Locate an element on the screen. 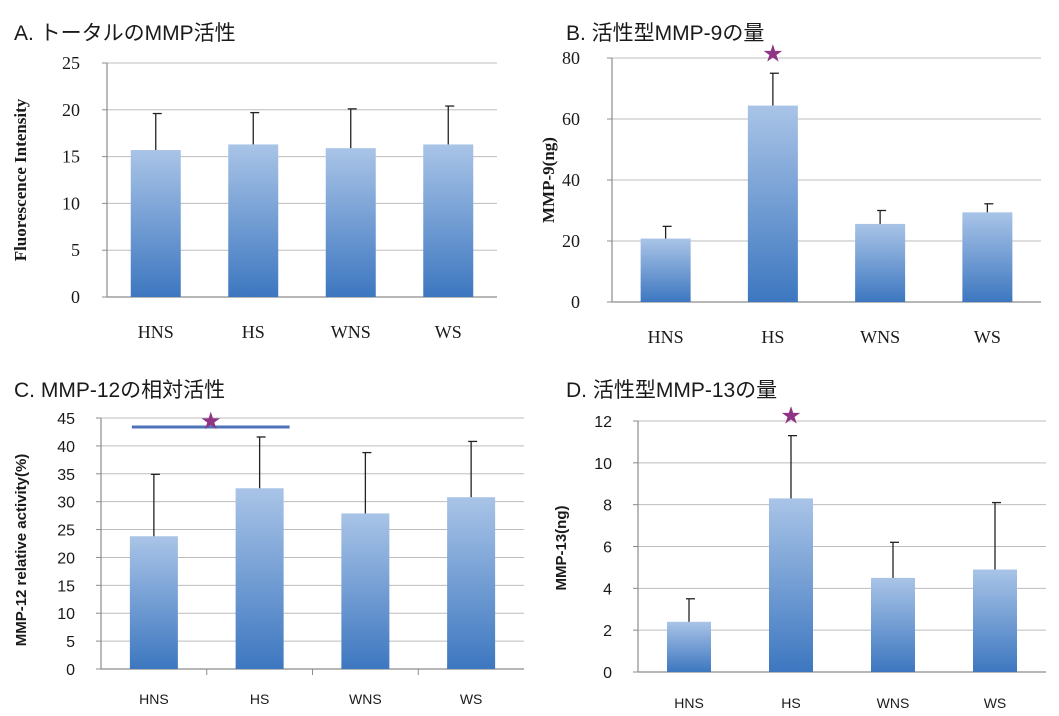  chart-title: D. 活性型MMP-13の量 is located at coordinates (671, 390).